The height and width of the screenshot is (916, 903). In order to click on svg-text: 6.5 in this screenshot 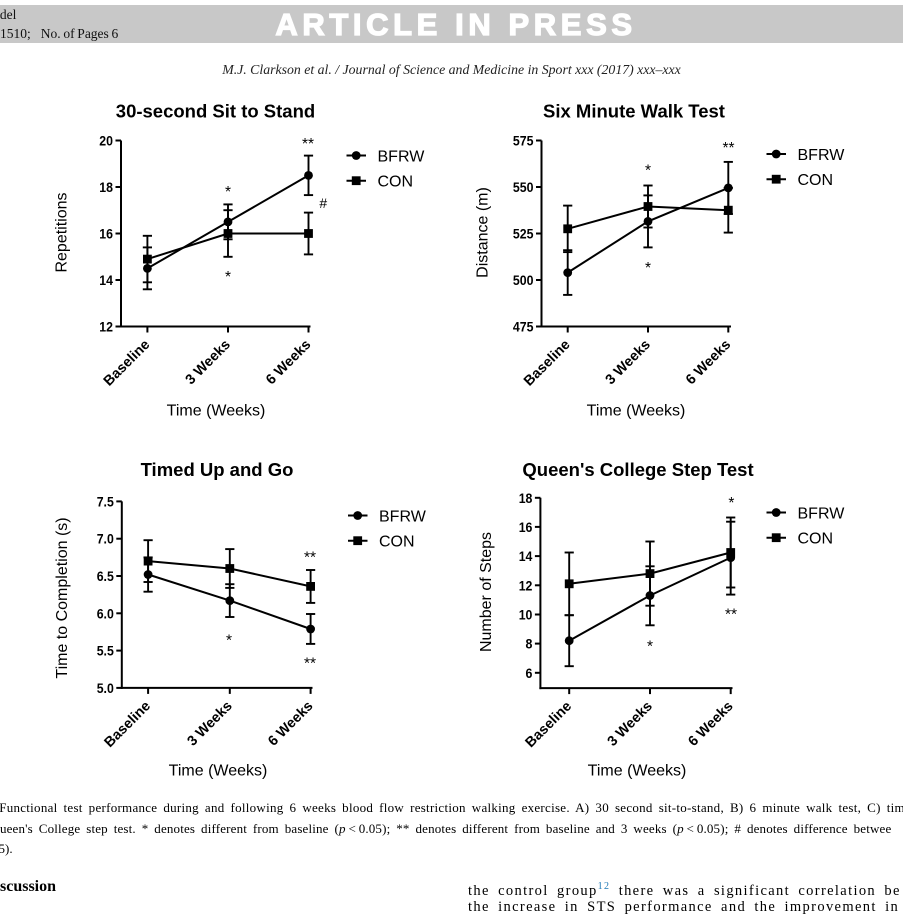, I will do `click(105, 576)`.